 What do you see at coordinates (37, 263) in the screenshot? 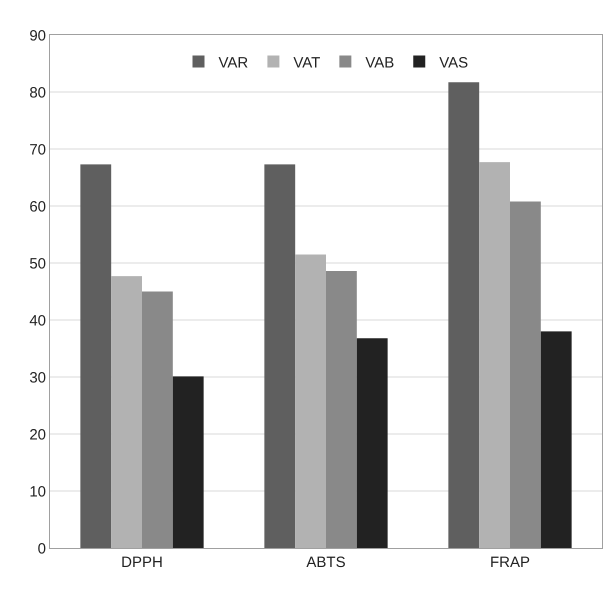
I see `y-tick-label: 50` at bounding box center [37, 263].